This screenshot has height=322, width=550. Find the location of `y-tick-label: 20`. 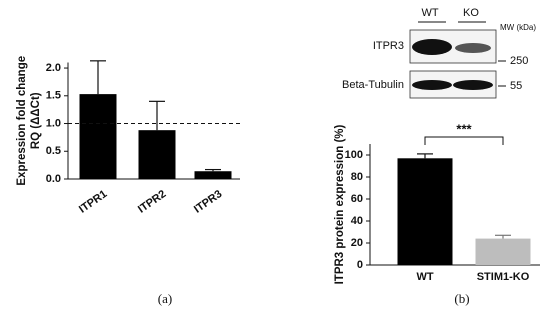

y-tick-label: 20 is located at coordinates (357, 243).